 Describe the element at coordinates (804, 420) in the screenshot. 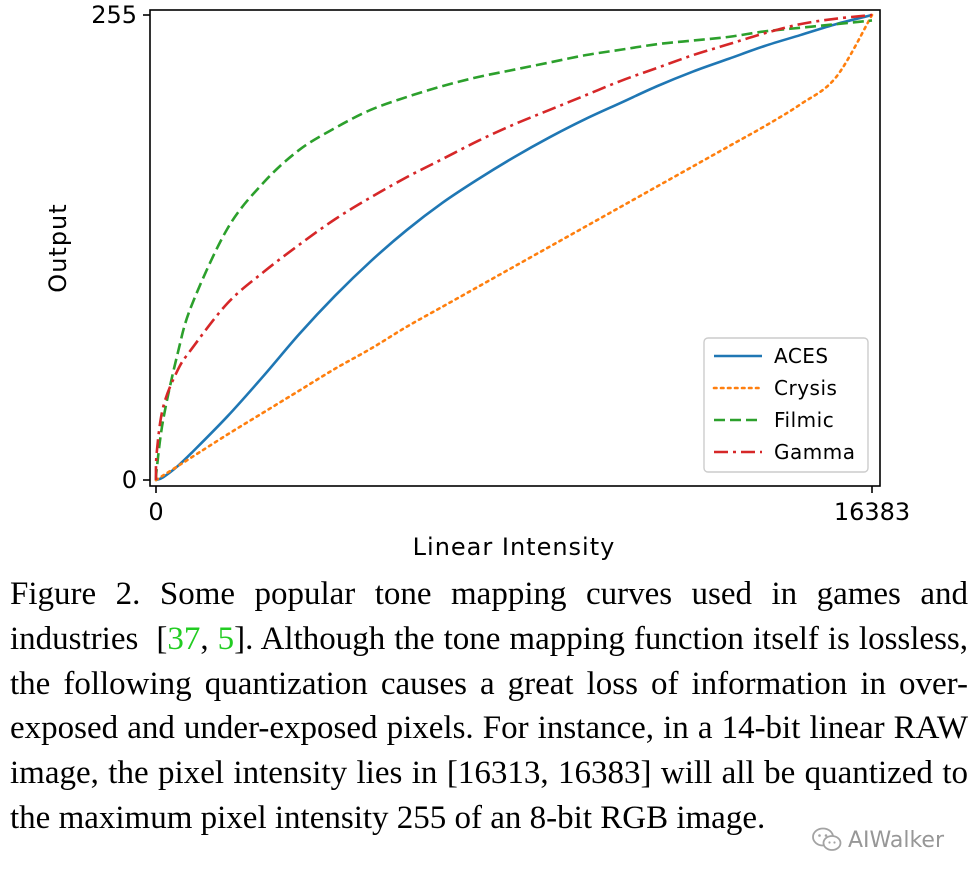

I see `legend-label-filmic: Filmic` at that location.